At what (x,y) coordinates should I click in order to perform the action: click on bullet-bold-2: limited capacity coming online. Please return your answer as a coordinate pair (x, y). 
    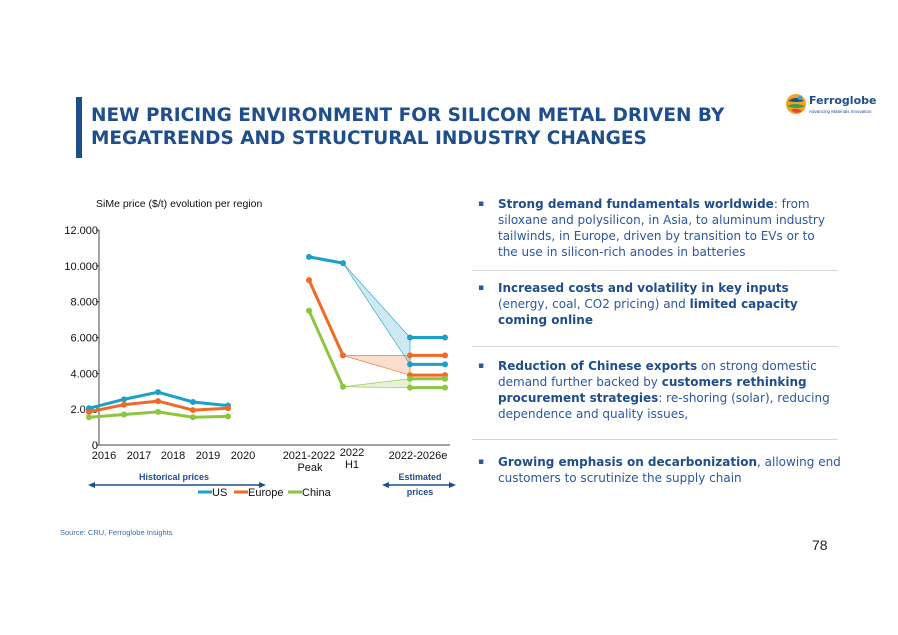
    Looking at the image, I should click on (648, 312).